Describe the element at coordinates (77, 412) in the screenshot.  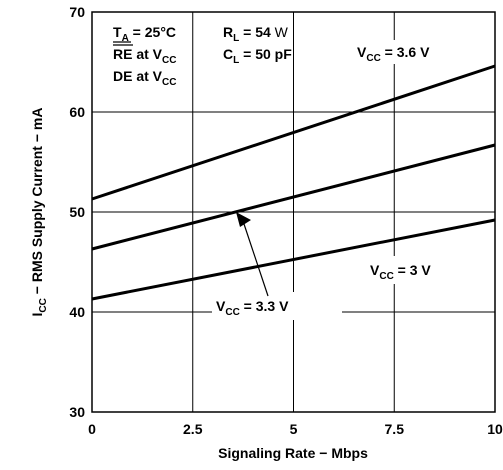
I see `y-tick-label-0: 30` at that location.